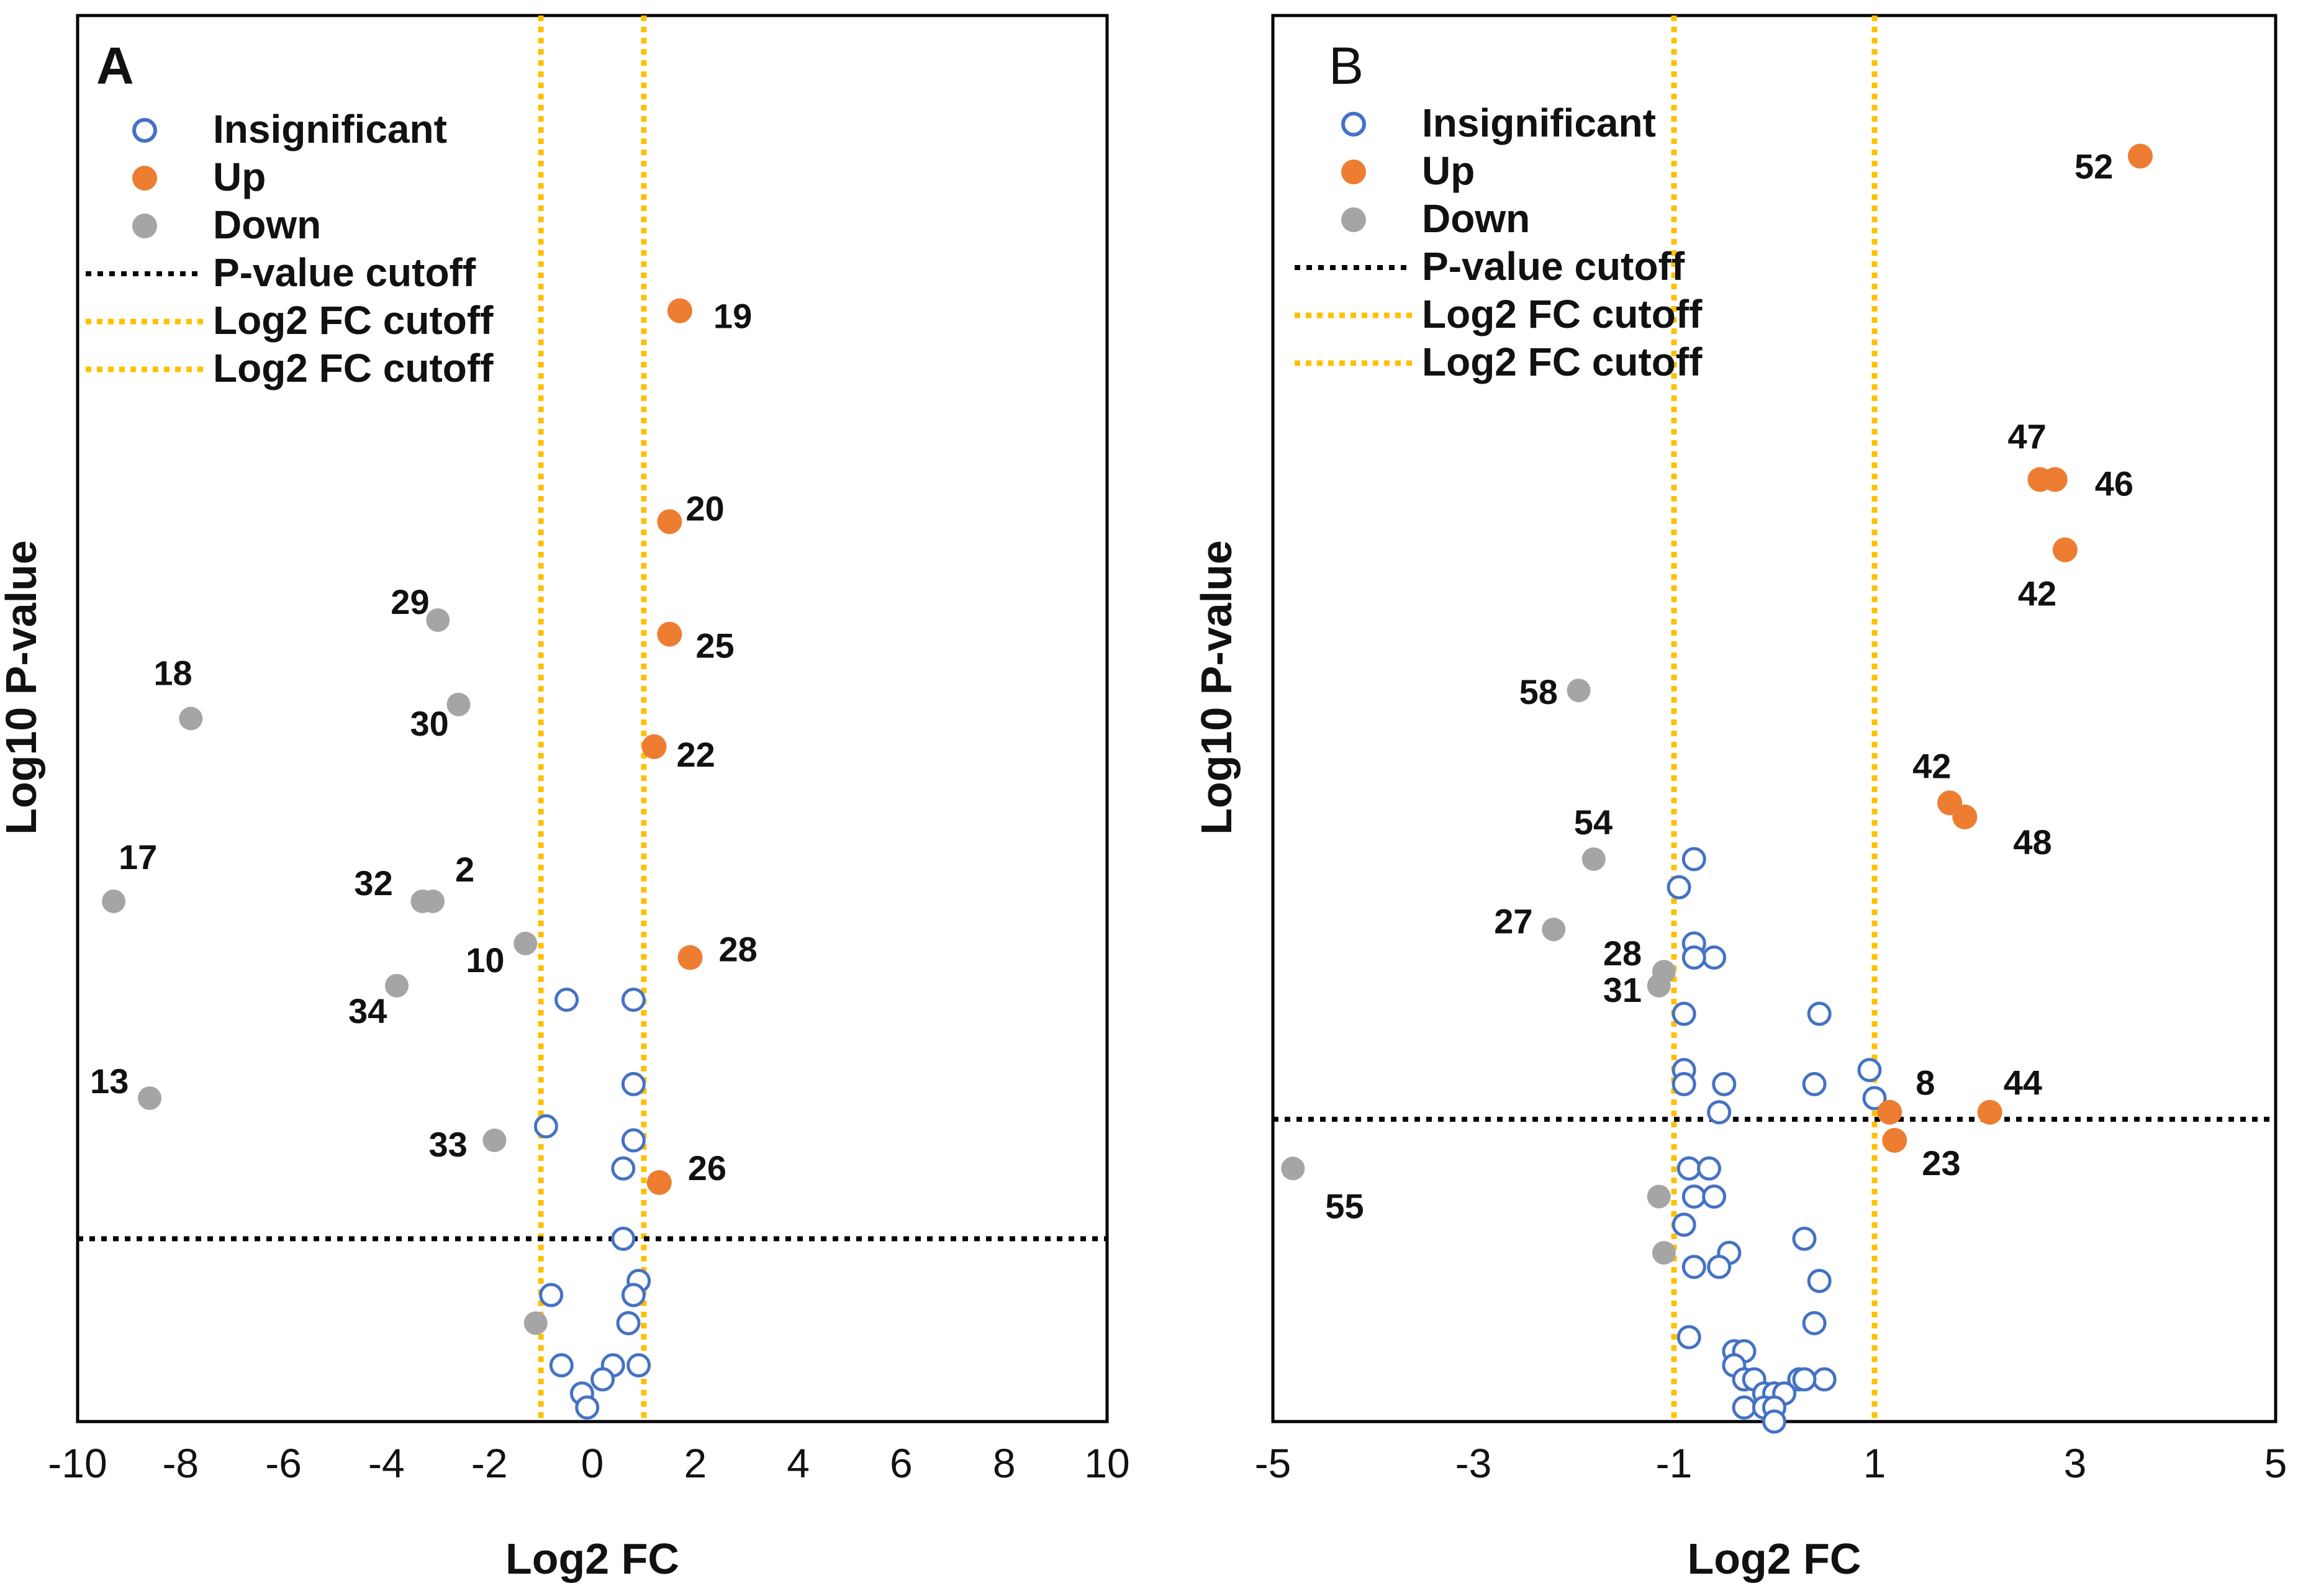 The height and width of the screenshot is (1596, 2298). Describe the element at coordinates (2023, 1082) in the screenshot. I see `up-point-label: 44` at that location.